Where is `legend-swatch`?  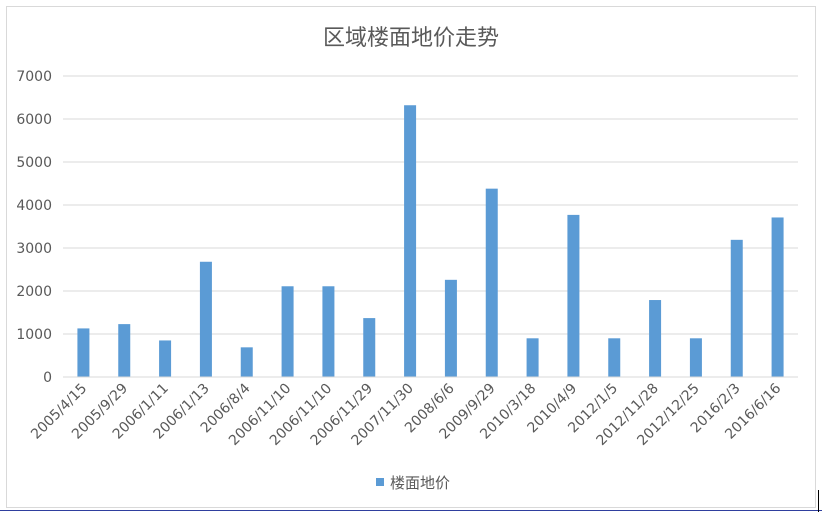
legend-swatch is located at coordinates (380, 482).